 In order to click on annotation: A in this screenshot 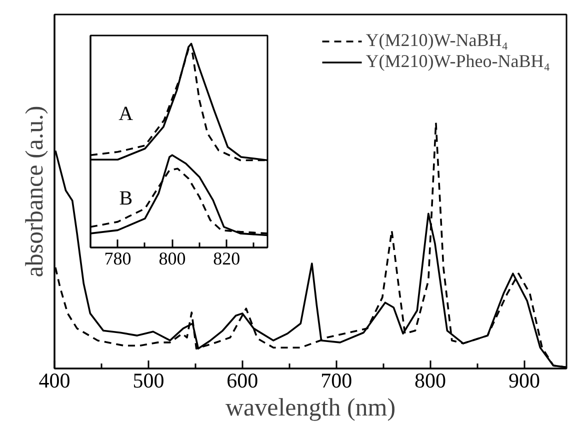, I will do `click(126, 113)`.